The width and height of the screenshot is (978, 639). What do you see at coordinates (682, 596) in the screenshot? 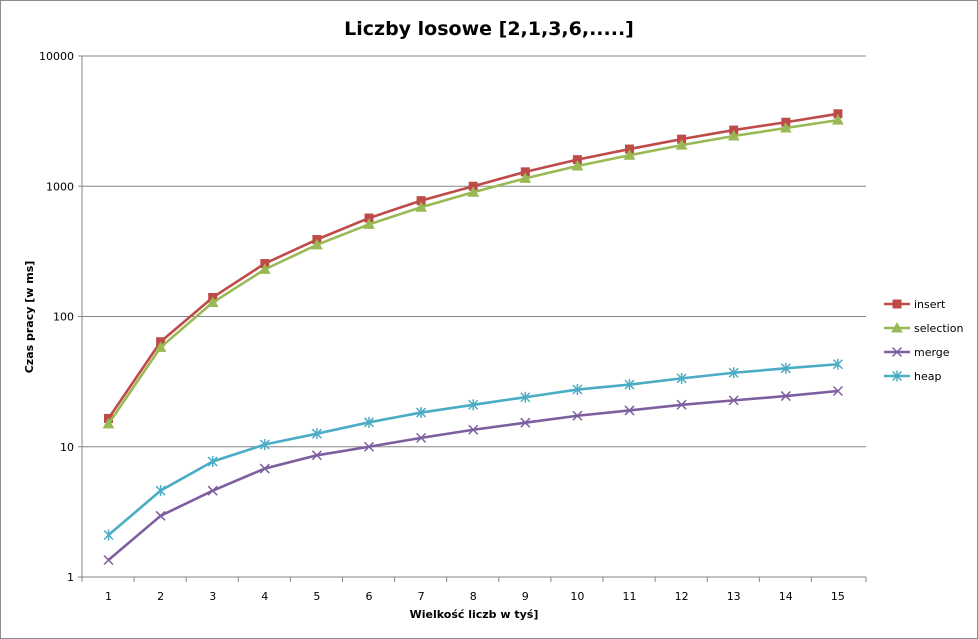
I see `x-tick-label: 12` at bounding box center [682, 596].